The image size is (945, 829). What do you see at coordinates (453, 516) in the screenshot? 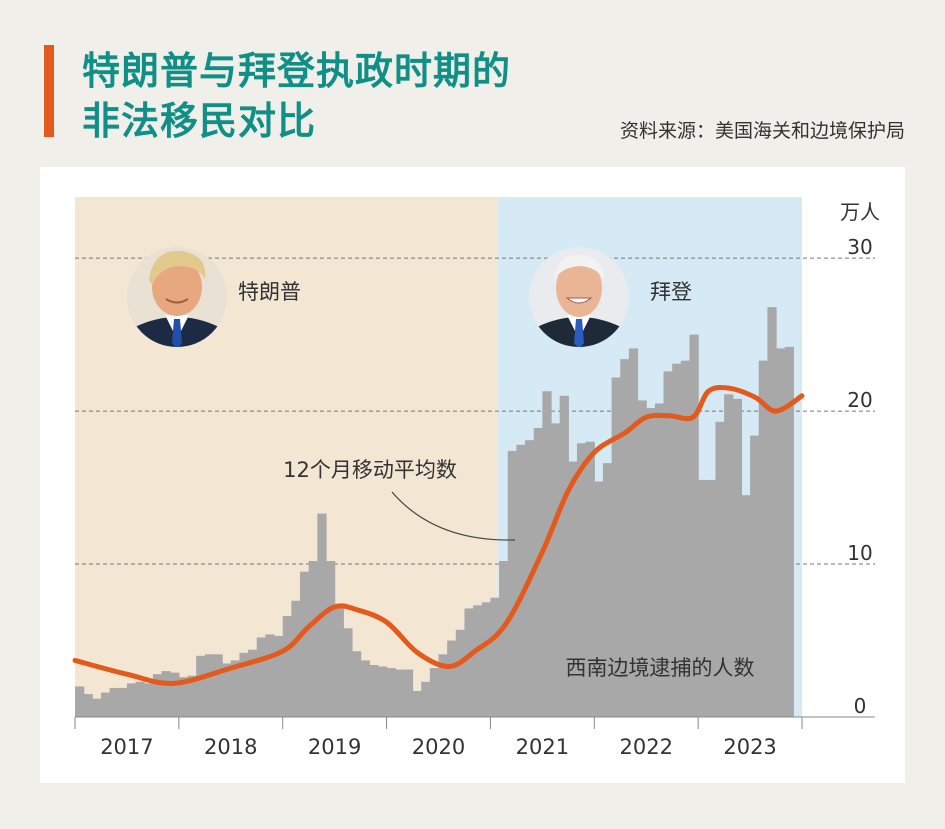
I see `line-label-leader` at bounding box center [453, 516].